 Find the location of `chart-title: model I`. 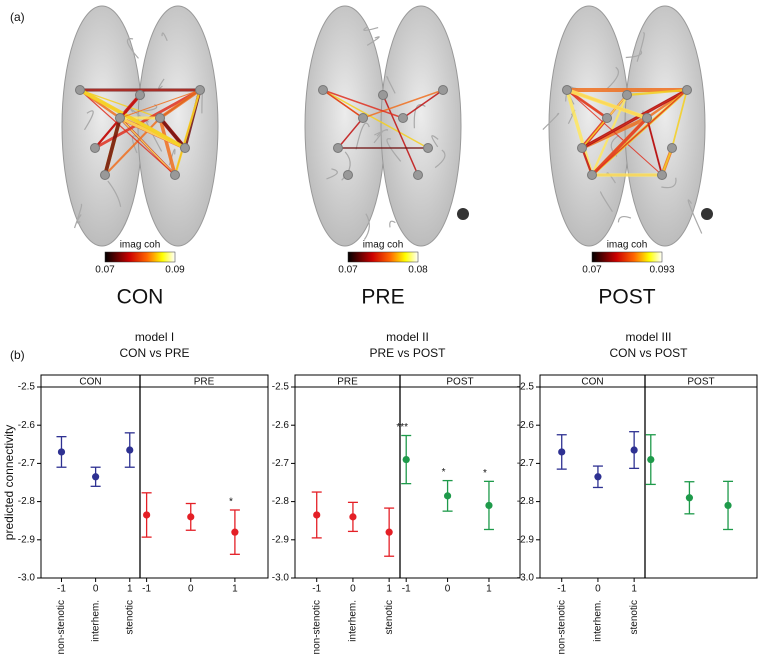

chart-title: model I is located at coordinates (154, 337).